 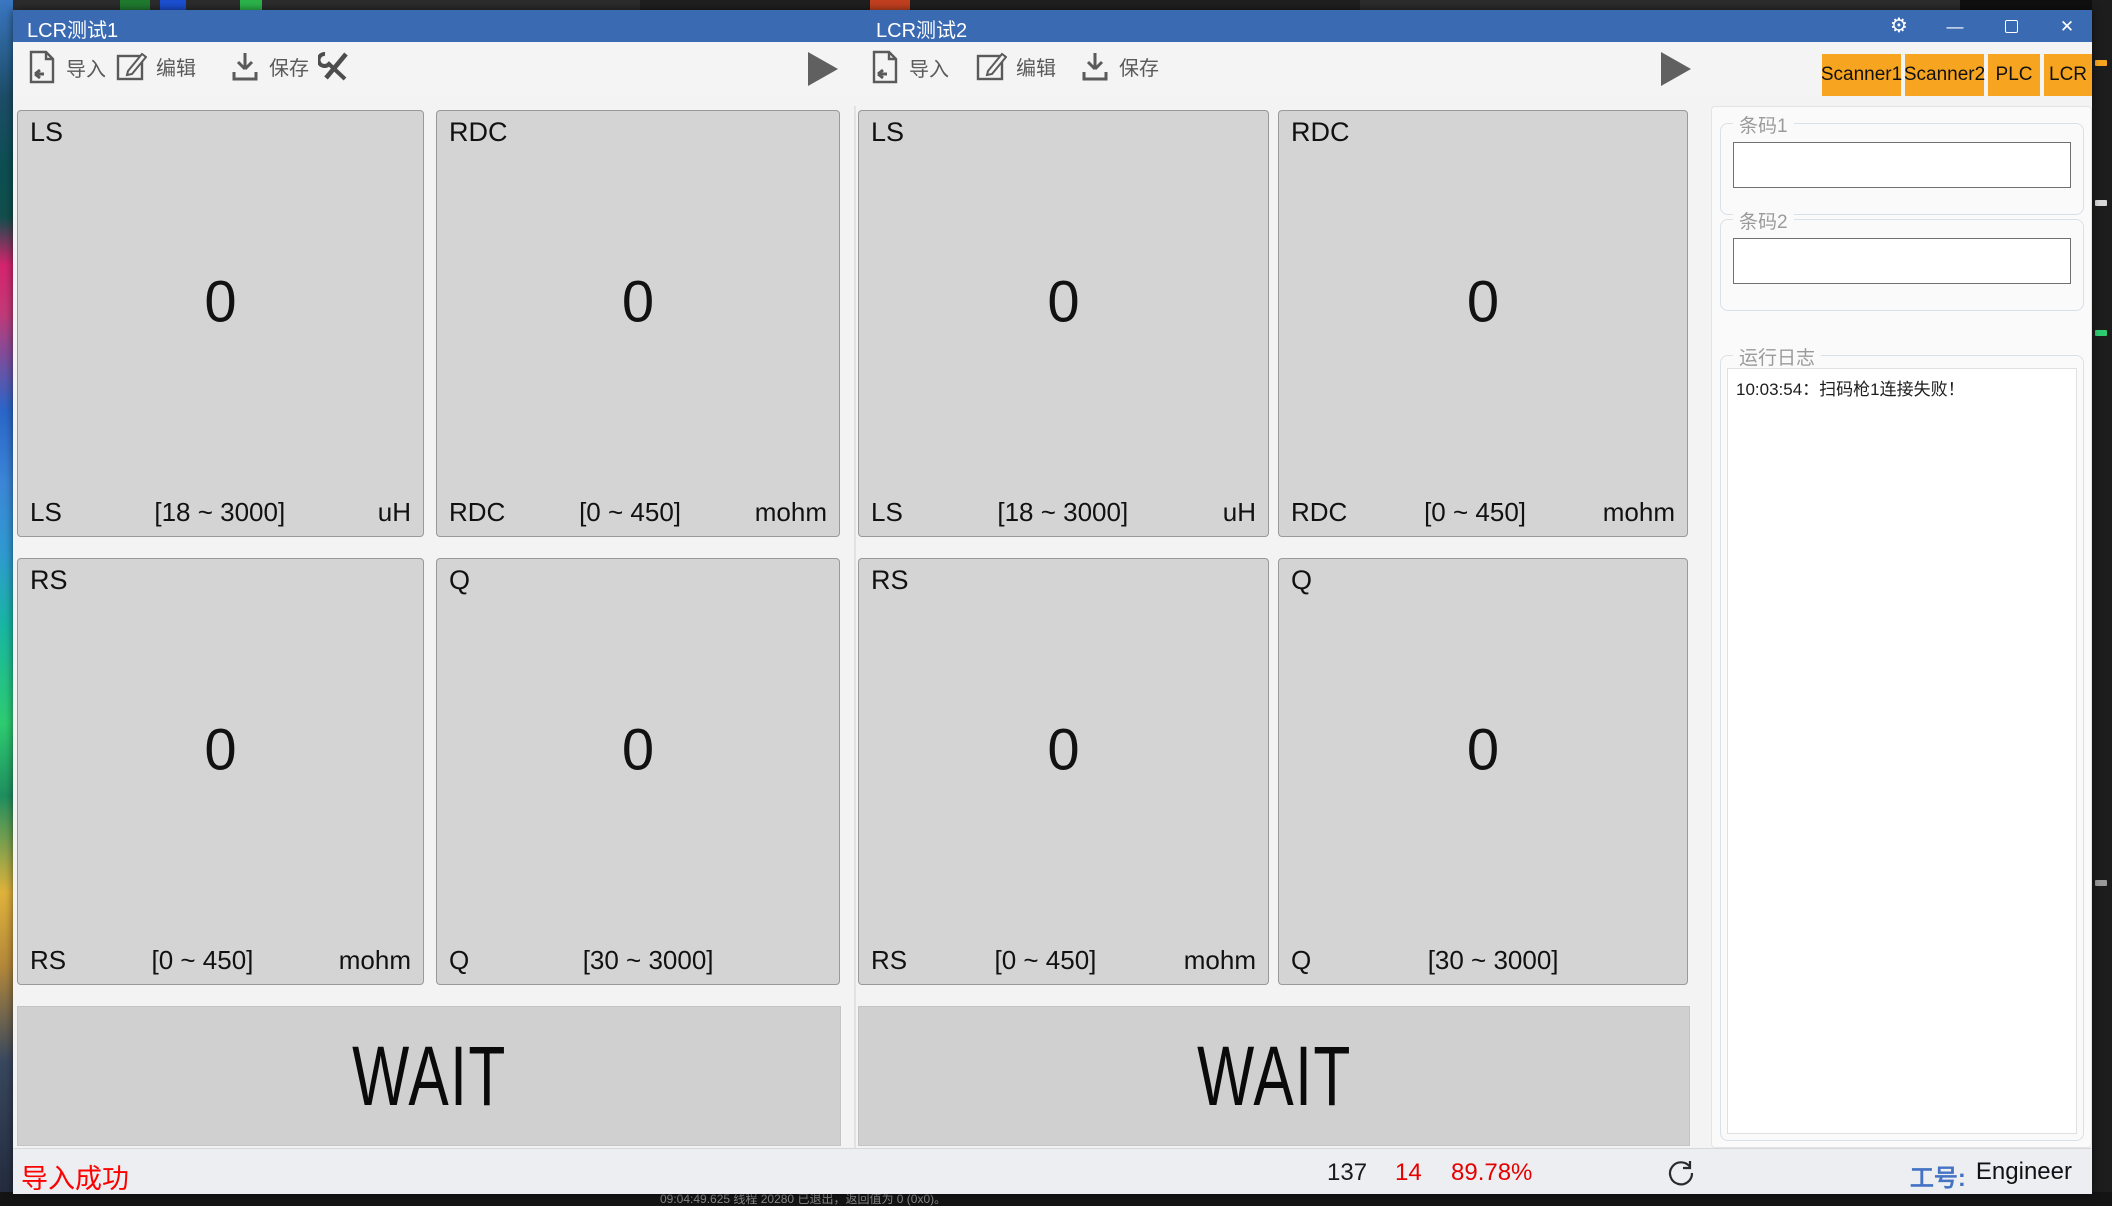 What do you see at coordinates (1850, 389) in the screenshot?
I see `log-entry: 10:03:54：扫码枪1连接失败！` at bounding box center [1850, 389].